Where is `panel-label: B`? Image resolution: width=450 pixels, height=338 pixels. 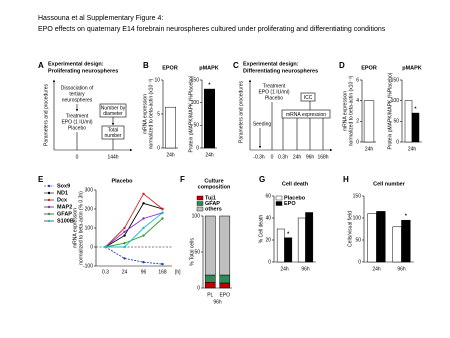
panel-label: B is located at coordinates (146, 65).